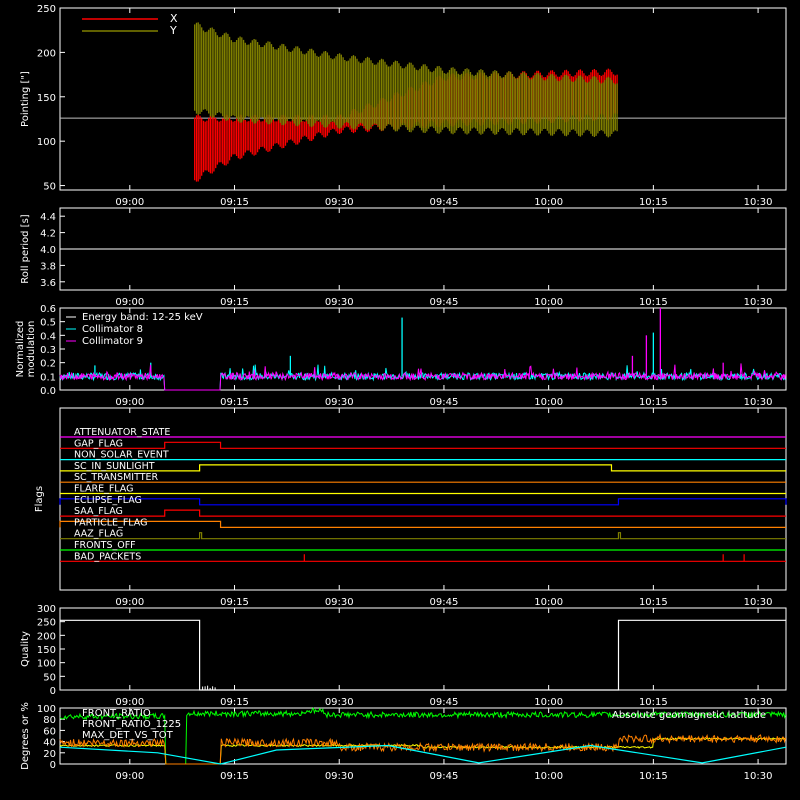 Image resolution: width=800 pixels, height=800 pixels. What do you see at coordinates (46, 709) in the screenshot?
I see `y-tick-label-5-5: 100` at bounding box center [46, 709].